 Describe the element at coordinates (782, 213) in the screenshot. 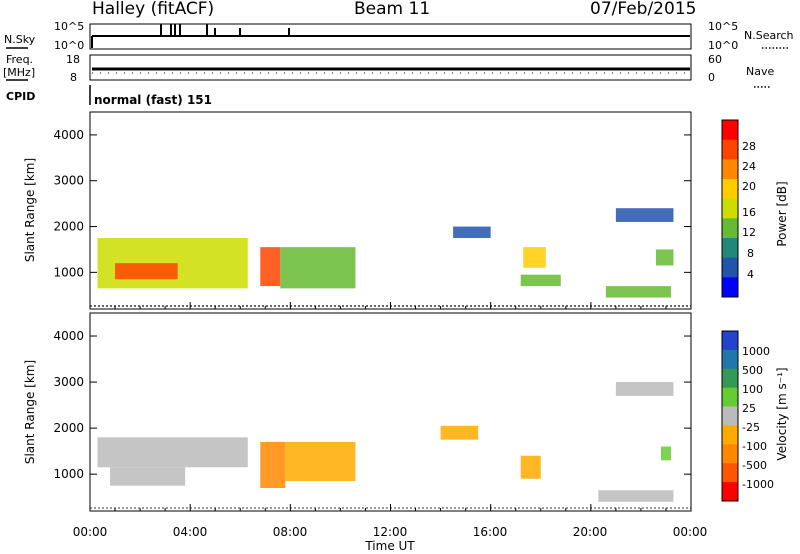

I see `power-cbar-title: Power [dB]` at that location.